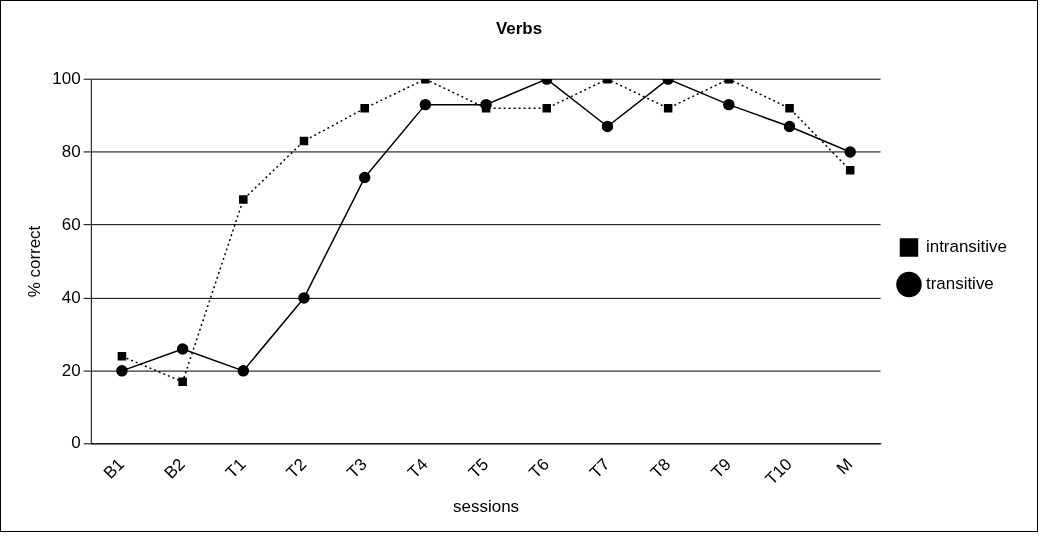 This screenshot has height=542, width=1057. Describe the element at coordinates (357, 468) in the screenshot. I see `x-tick-label: T3` at that location.